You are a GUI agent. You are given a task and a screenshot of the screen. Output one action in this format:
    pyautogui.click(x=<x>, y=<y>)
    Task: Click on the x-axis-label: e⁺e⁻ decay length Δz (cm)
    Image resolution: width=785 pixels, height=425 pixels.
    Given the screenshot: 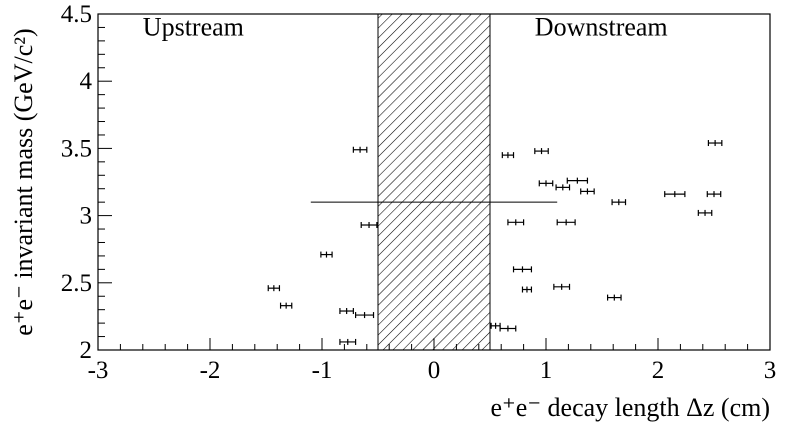 What is the action you would take?
    pyautogui.click(x=630, y=407)
    